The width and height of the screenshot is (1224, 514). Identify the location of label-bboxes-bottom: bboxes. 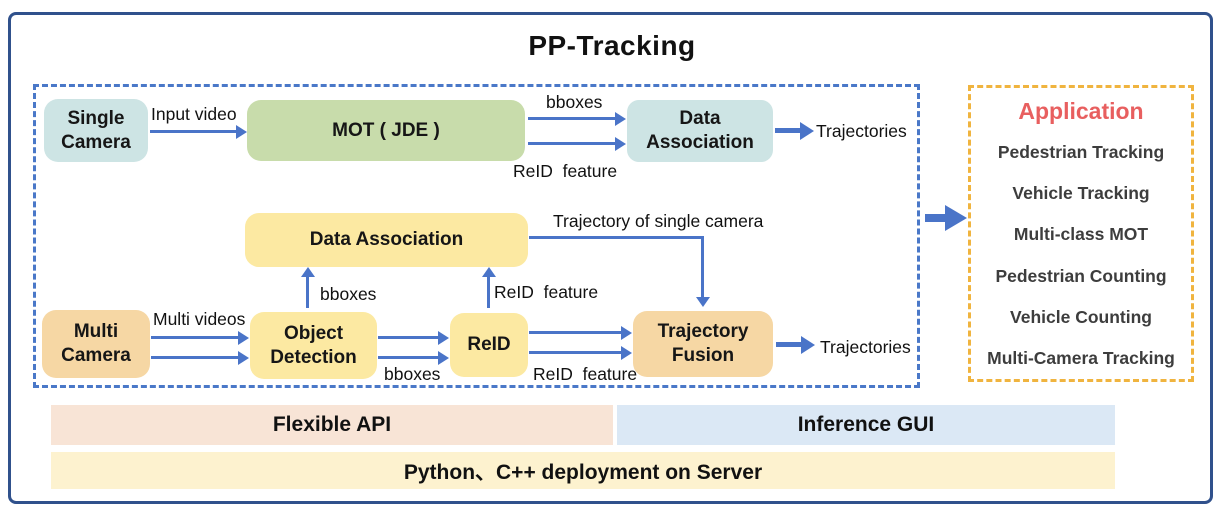
(412, 374).